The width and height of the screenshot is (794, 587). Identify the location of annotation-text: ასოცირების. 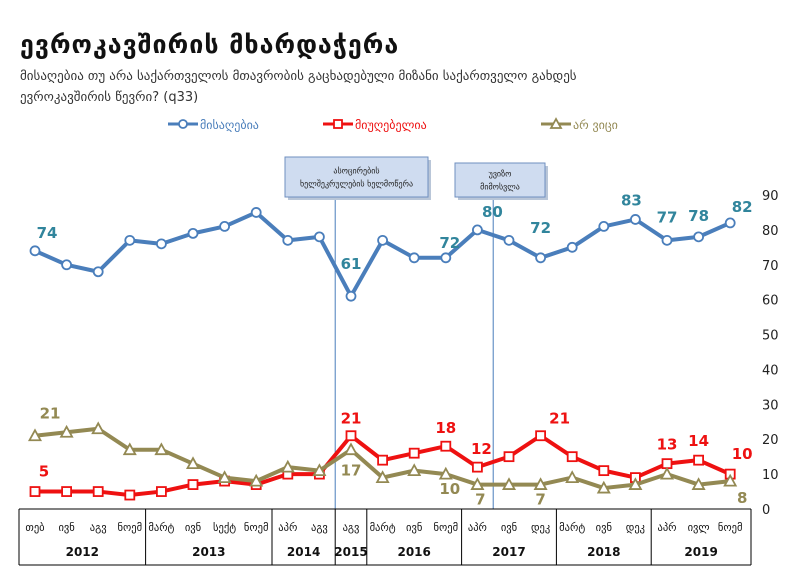
(356, 171).